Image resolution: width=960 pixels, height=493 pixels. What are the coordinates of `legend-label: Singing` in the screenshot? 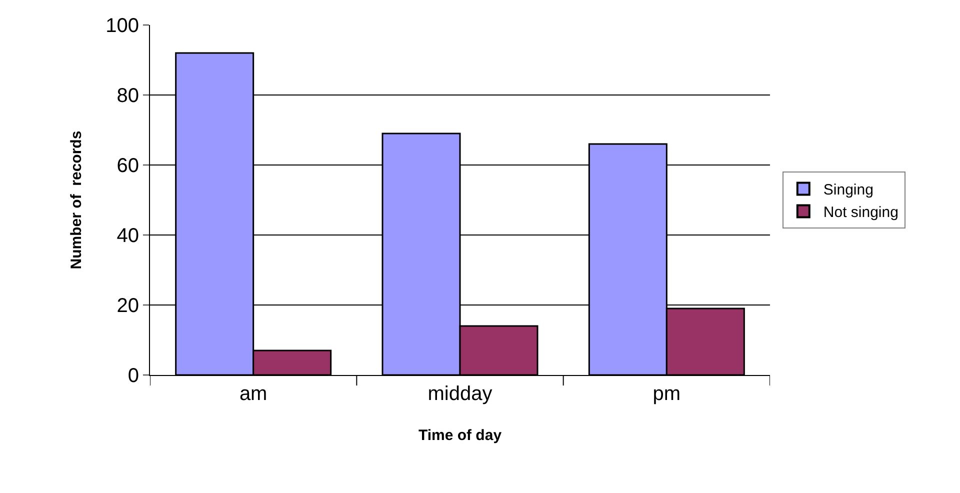 It's located at (848, 190).